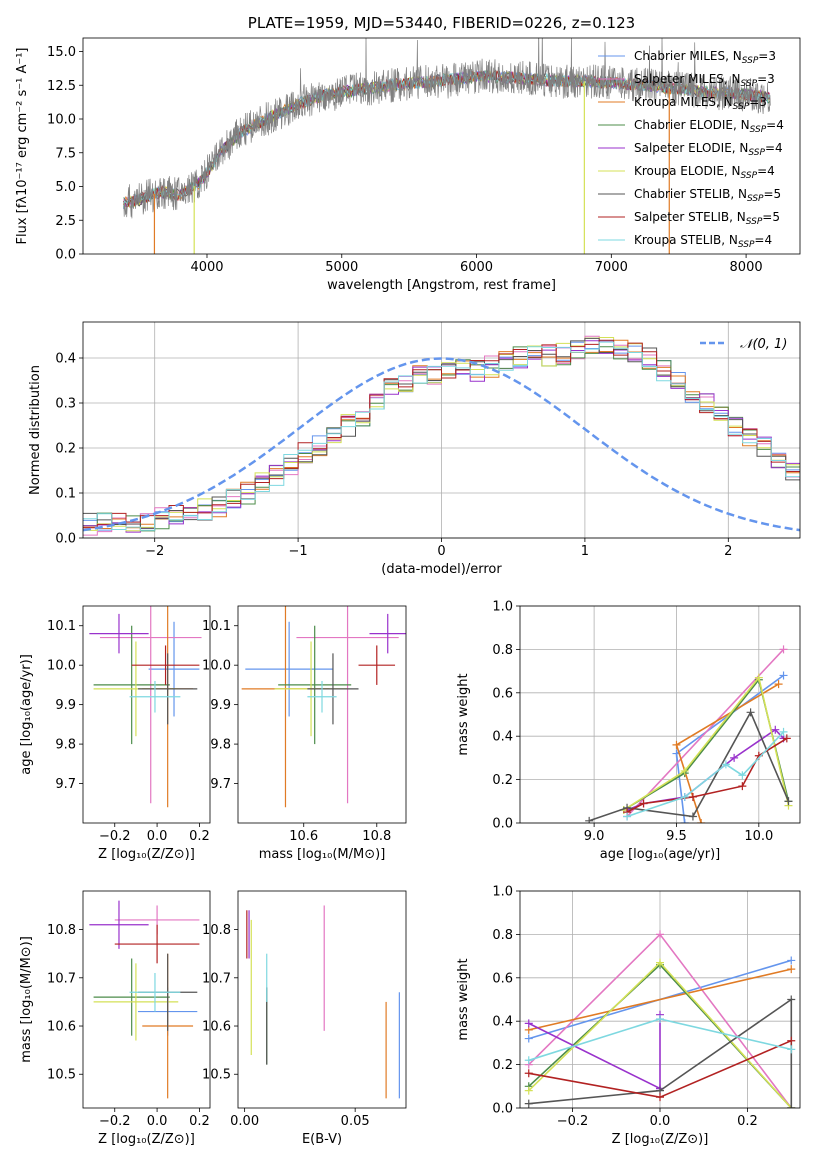 This screenshot has width=819, height=1170. I want to click on mass-vs-EBV-ytick-label: 10.6, so click(216, 1027).